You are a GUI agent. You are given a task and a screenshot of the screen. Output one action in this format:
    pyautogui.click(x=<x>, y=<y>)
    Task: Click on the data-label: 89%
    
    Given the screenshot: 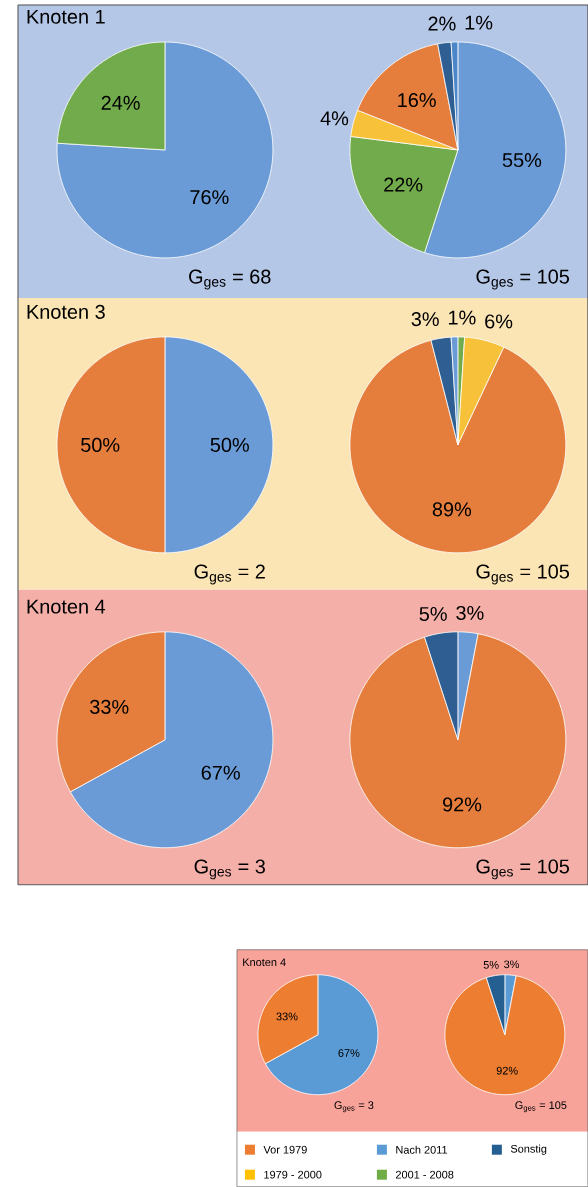 What is the action you would take?
    pyautogui.click(x=451, y=509)
    